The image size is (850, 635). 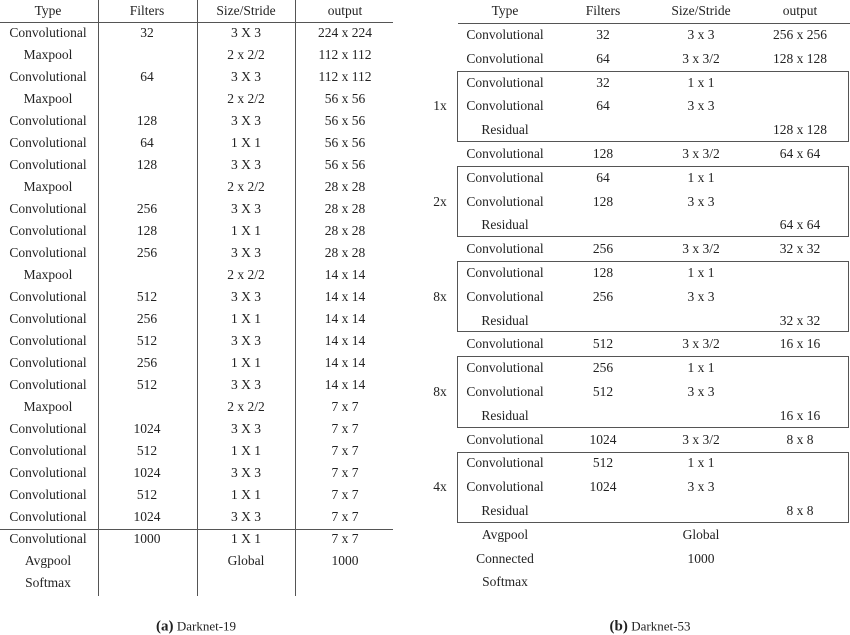 I want to click on table-cell: 112 x 112, so click(x=345, y=76).